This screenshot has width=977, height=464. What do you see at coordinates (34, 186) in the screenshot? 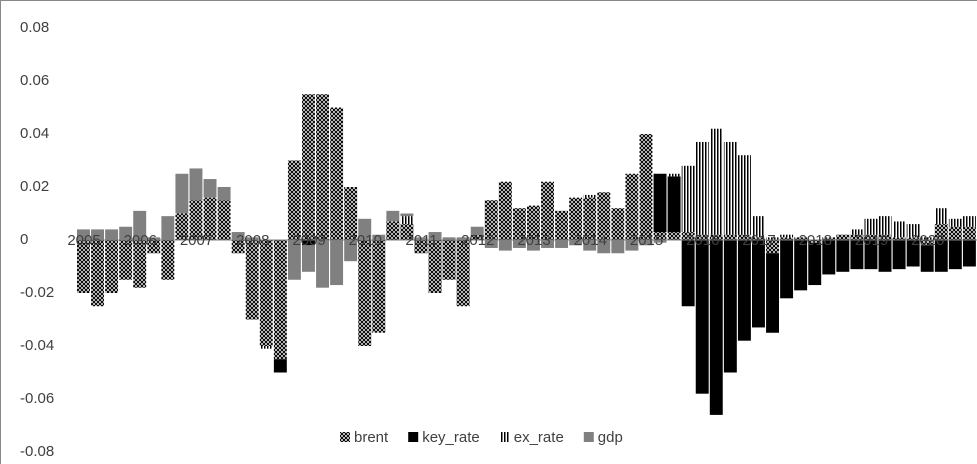
I see `y-tick-label: 0.02` at bounding box center [34, 186].